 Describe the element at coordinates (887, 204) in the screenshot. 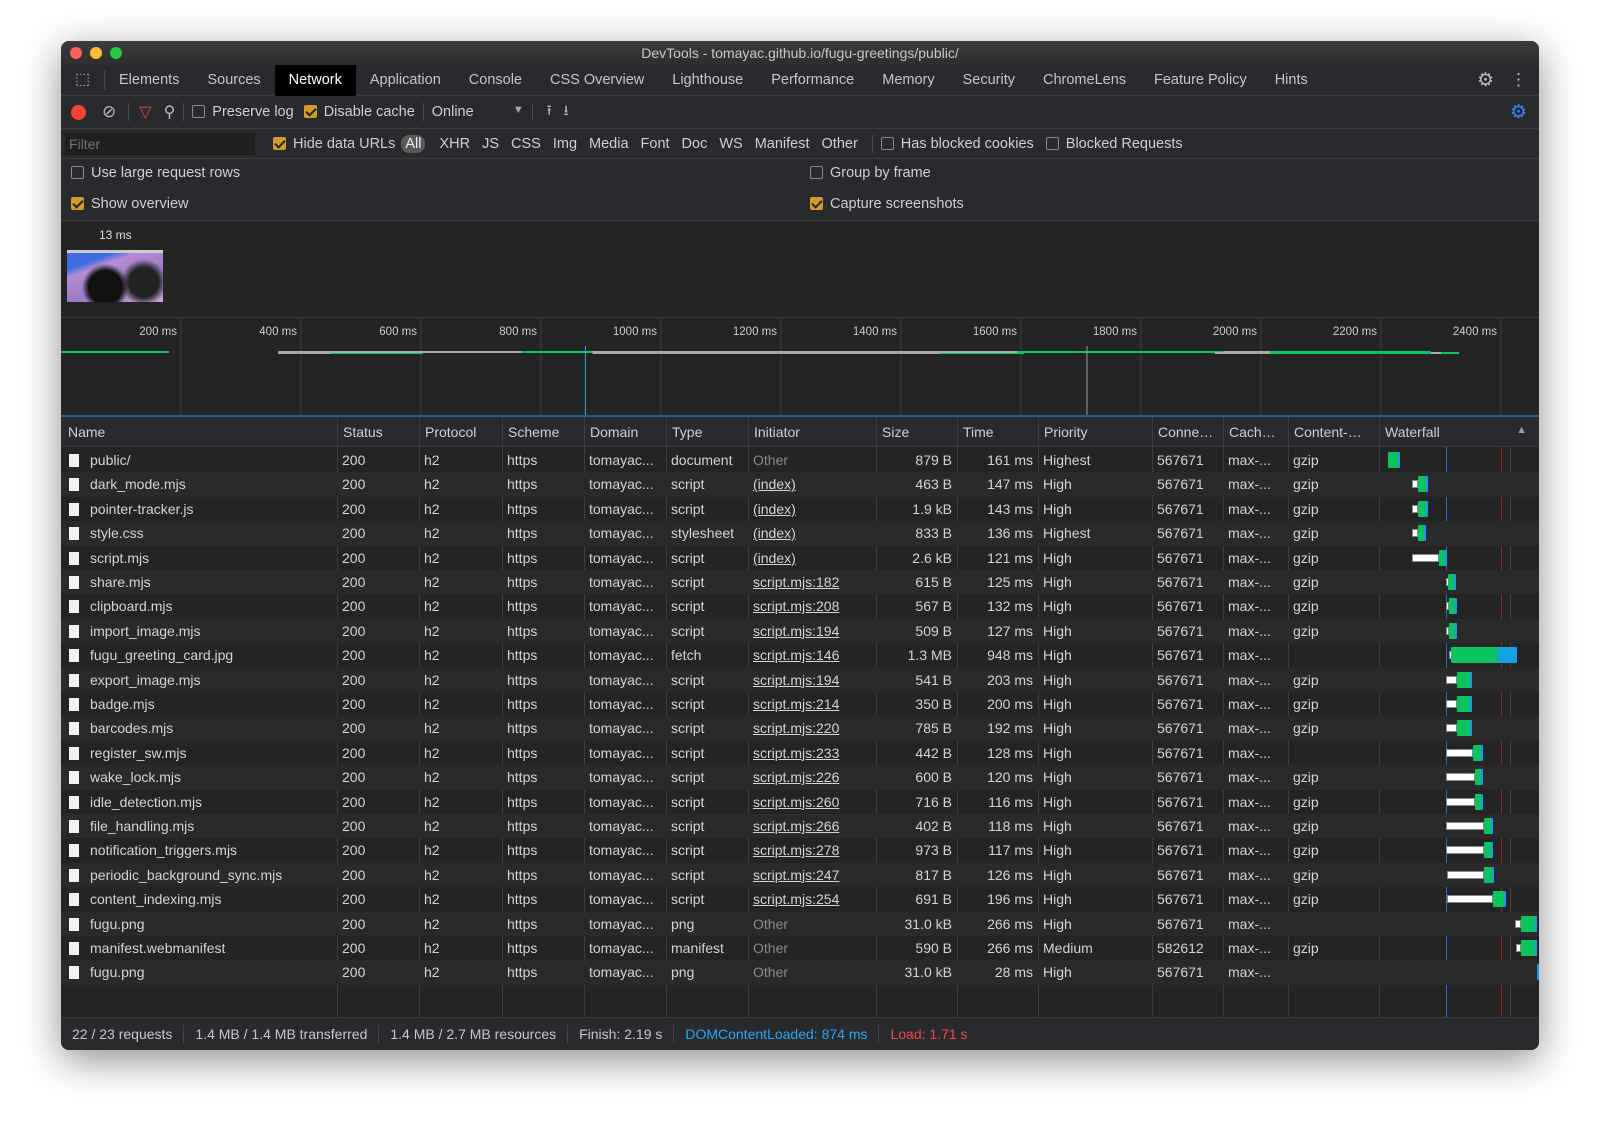

I see `capture-screenshots-checkbox: Capture screenshots` at that location.